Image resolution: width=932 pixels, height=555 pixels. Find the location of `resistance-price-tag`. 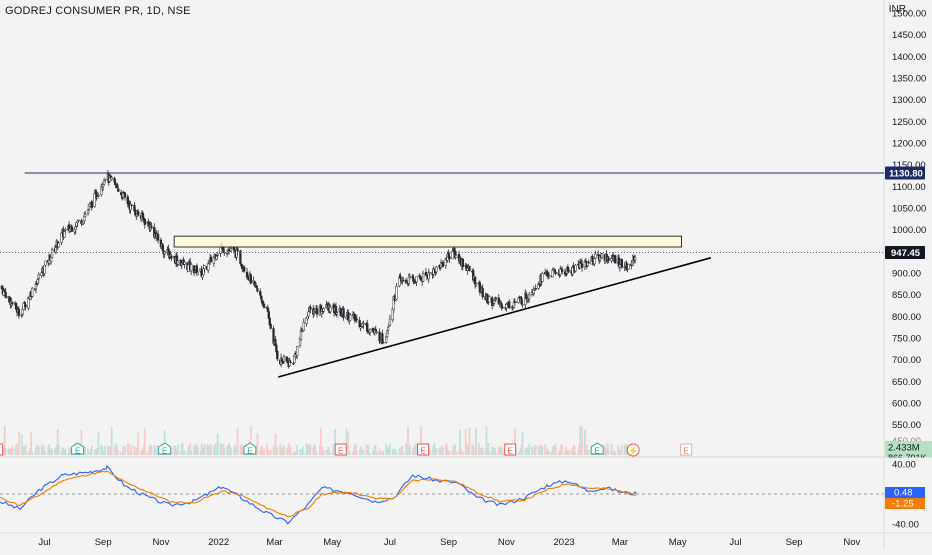

resistance-price-tag is located at coordinates (905, 173).